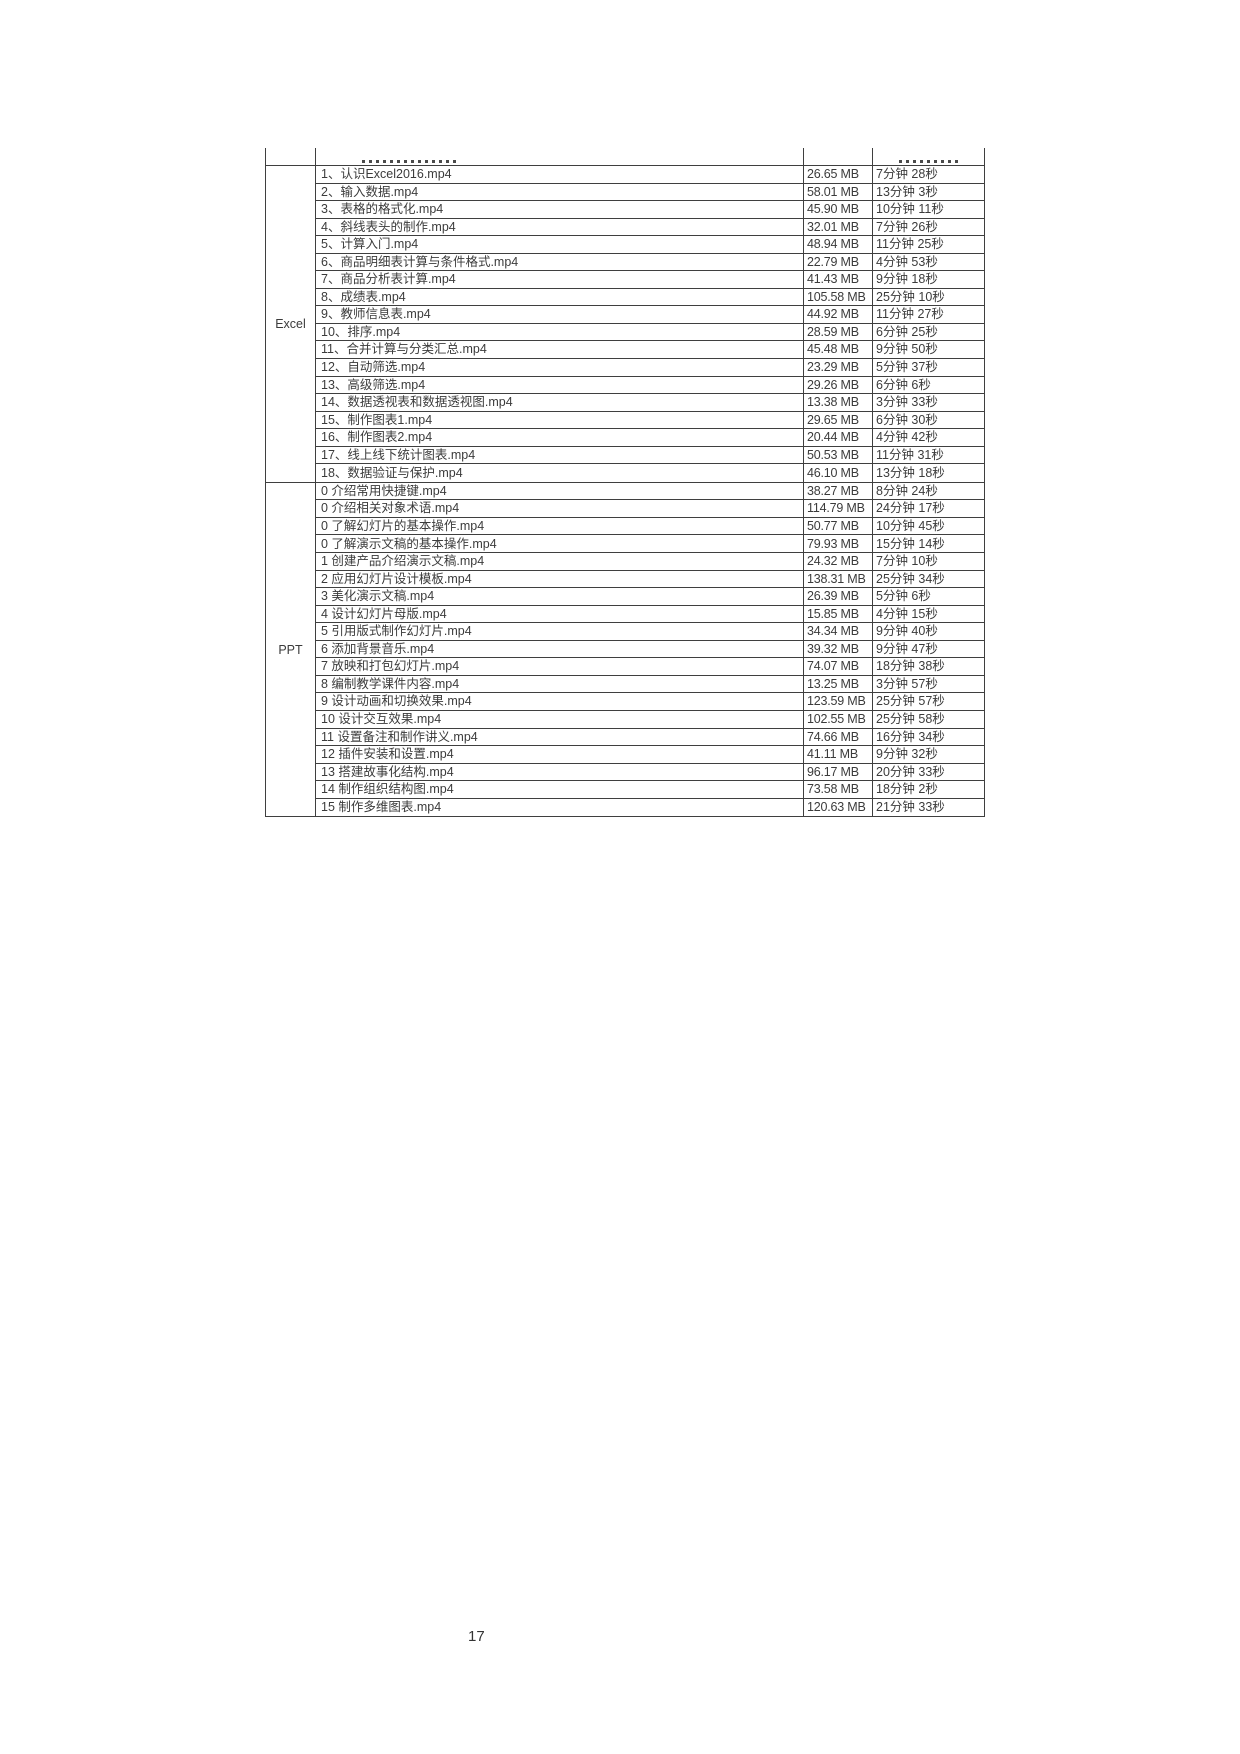 This screenshot has width=1240, height=1754. Describe the element at coordinates (560, 209) in the screenshot. I see `filename-cell: 3、表格的格式化.mp4` at that location.